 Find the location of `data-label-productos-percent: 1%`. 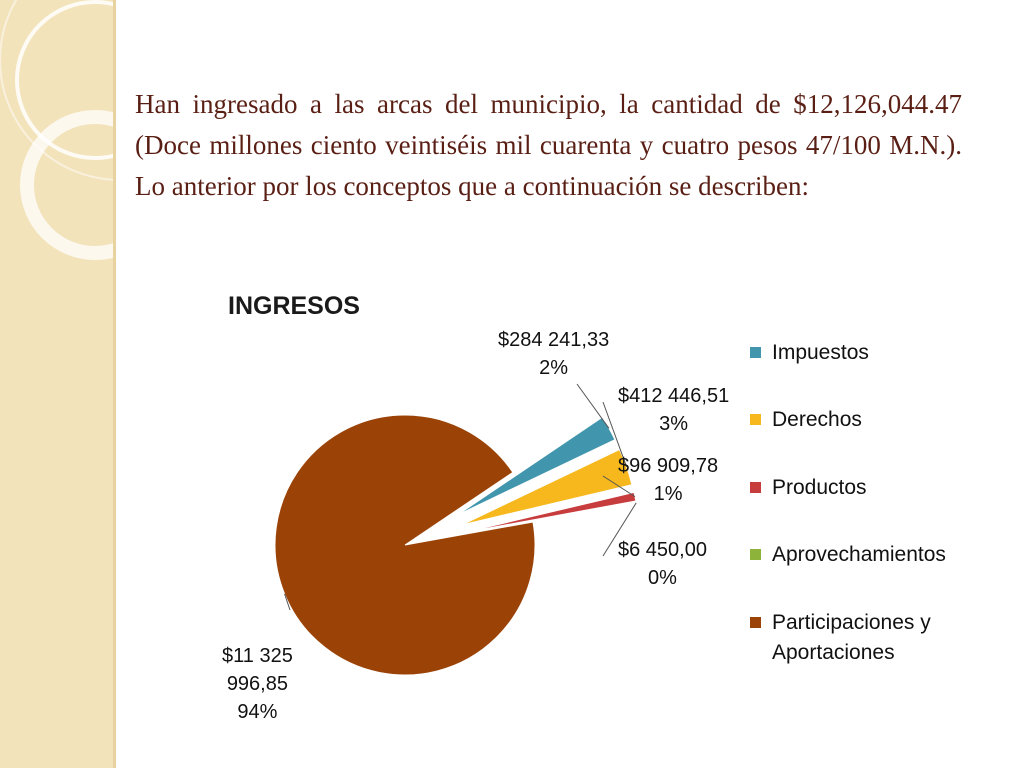

data-label-productos-percent: 1% is located at coordinates (668, 494).